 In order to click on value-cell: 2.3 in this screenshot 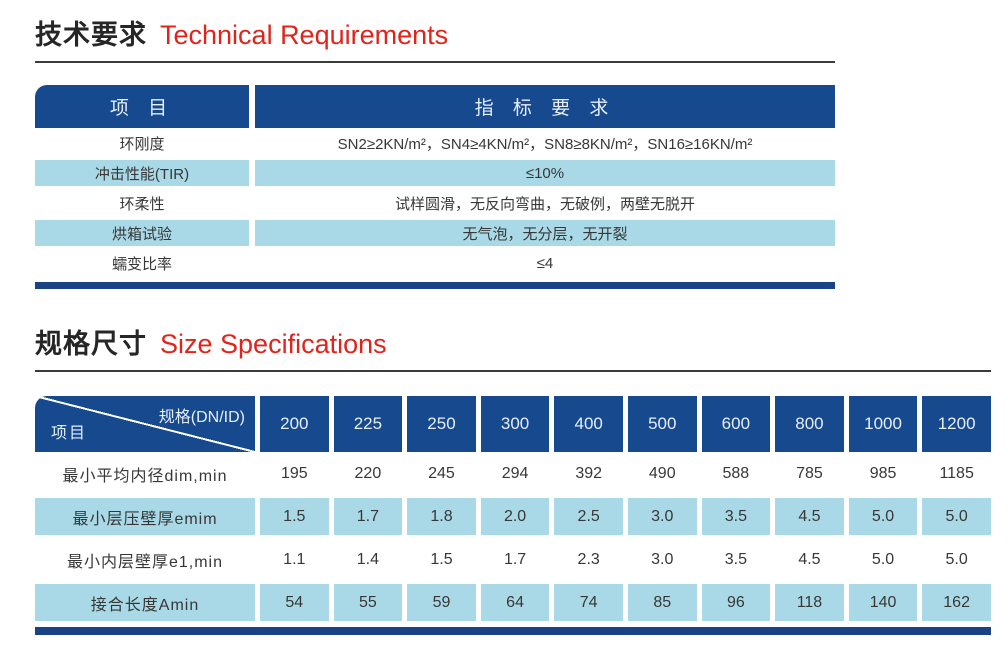, I will do `click(588, 559)`.